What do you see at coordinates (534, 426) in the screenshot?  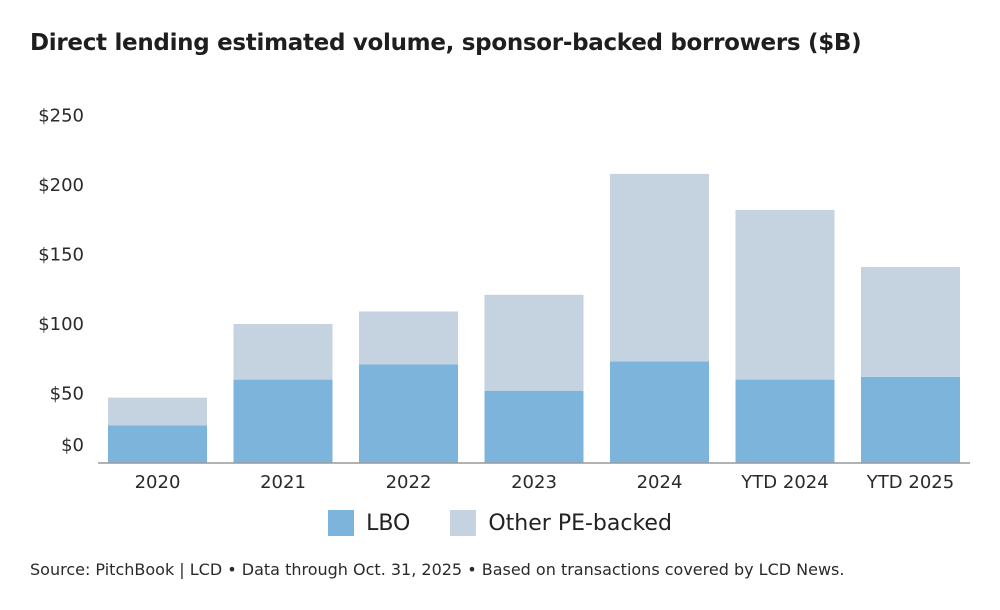 I see `bar-lbo-2023` at bounding box center [534, 426].